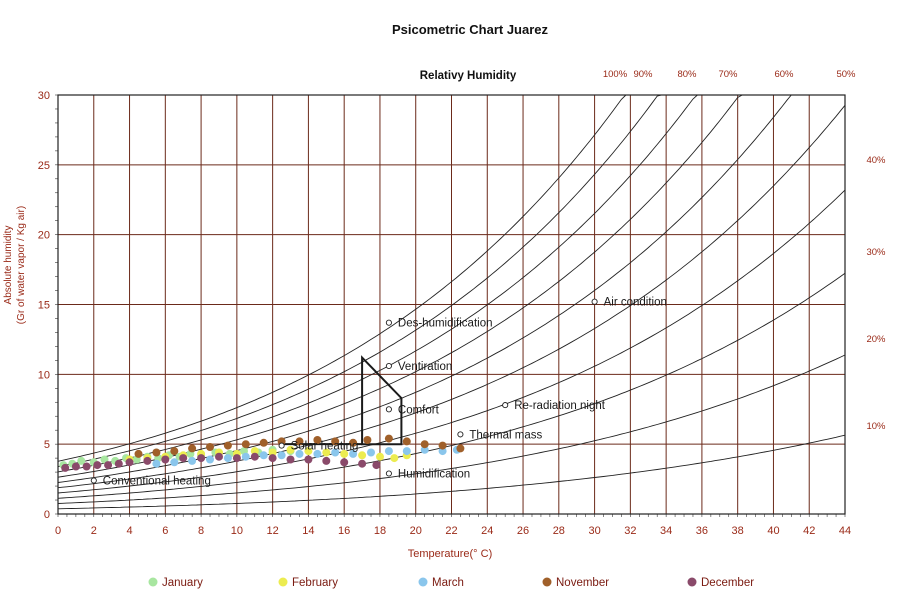 This screenshot has height=596, width=897. What do you see at coordinates (58, 531) in the screenshot?
I see `x-tick-label: 0` at bounding box center [58, 531].